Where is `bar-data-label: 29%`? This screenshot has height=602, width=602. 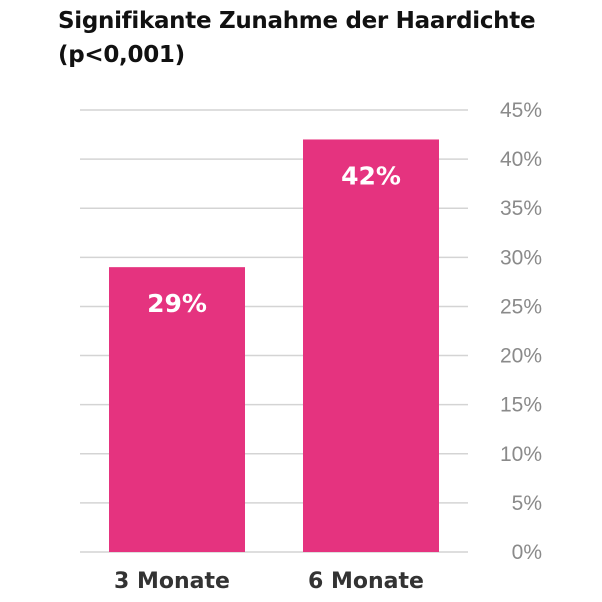 bar-data-label: 29% is located at coordinates (177, 303).